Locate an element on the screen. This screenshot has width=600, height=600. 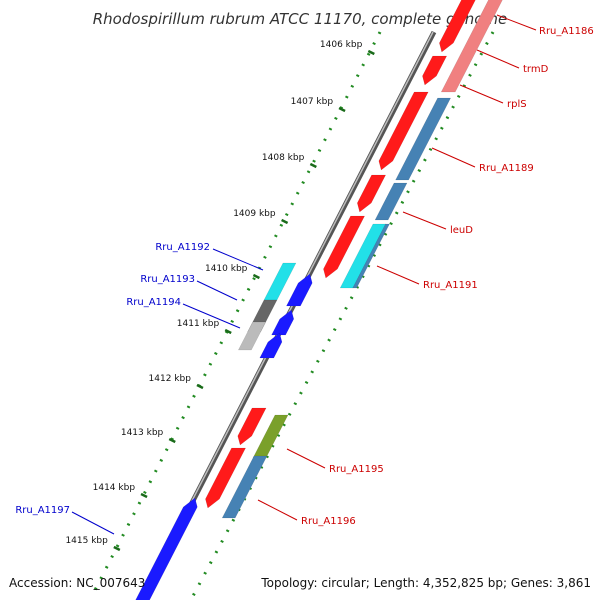
gene-leud is located at coordinates (372, 193).